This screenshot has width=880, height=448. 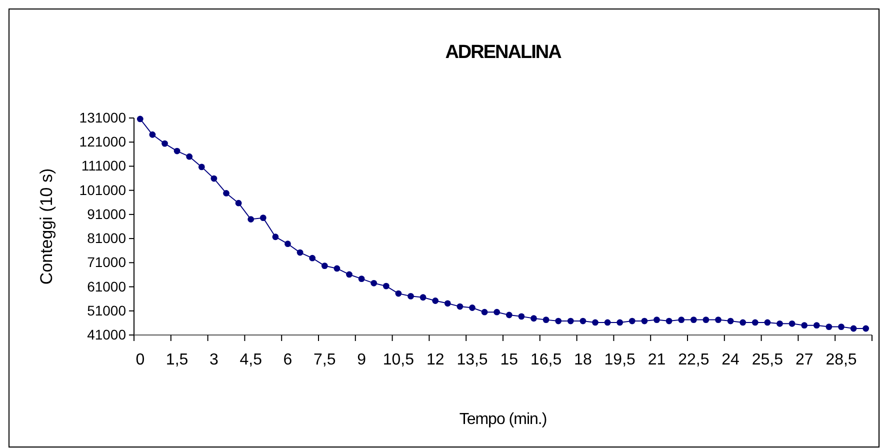 What do you see at coordinates (106, 214) in the screenshot?
I see `y-tick-label: 91000` at bounding box center [106, 214].